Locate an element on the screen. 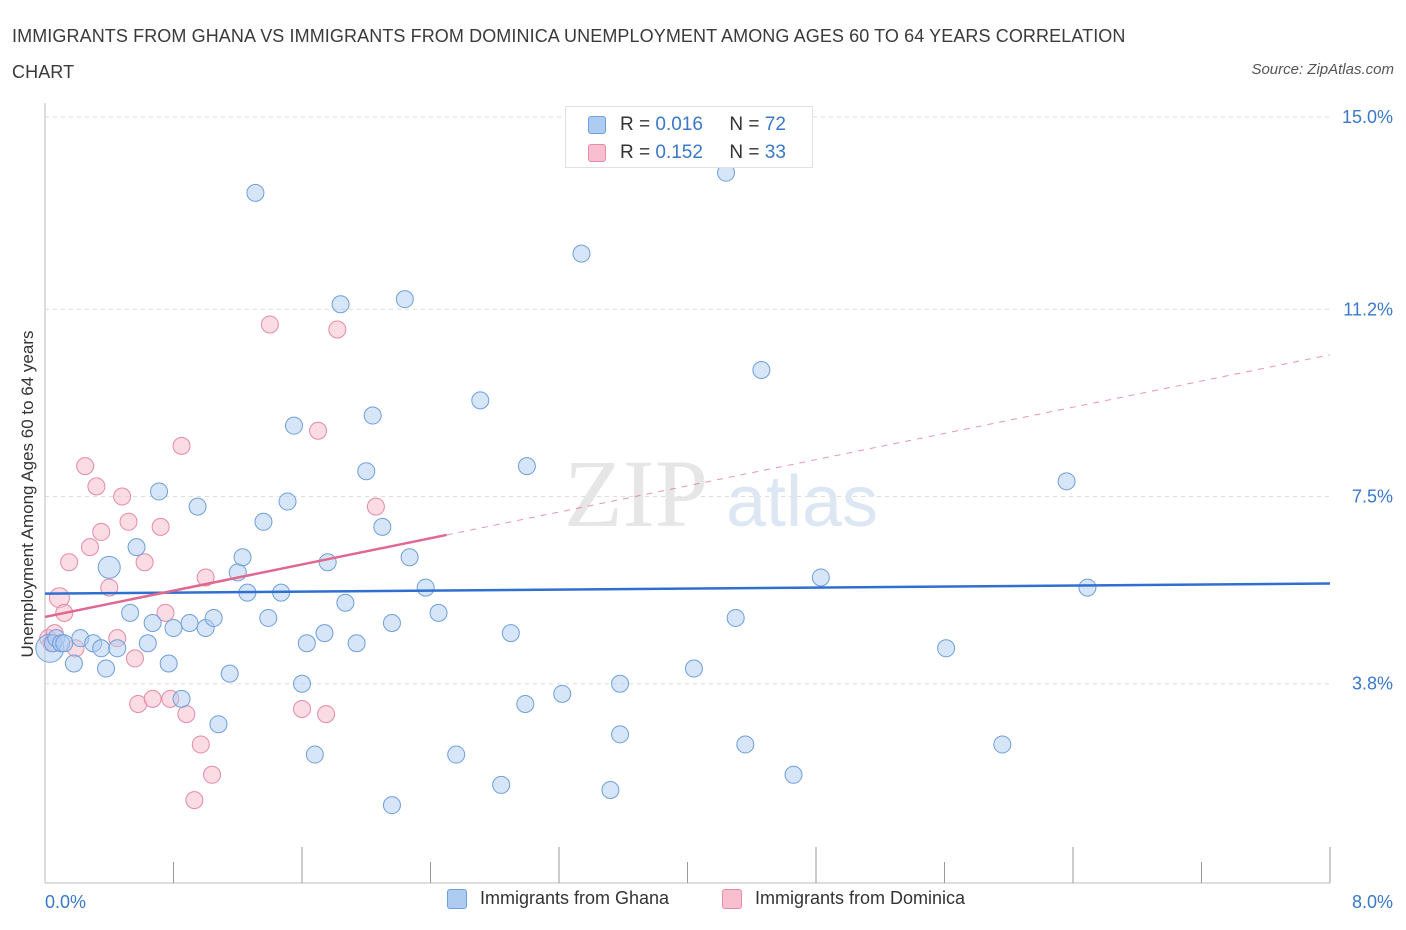 The width and height of the screenshot is (1406, 930). dominica-n-label: N = is located at coordinates (744, 152).